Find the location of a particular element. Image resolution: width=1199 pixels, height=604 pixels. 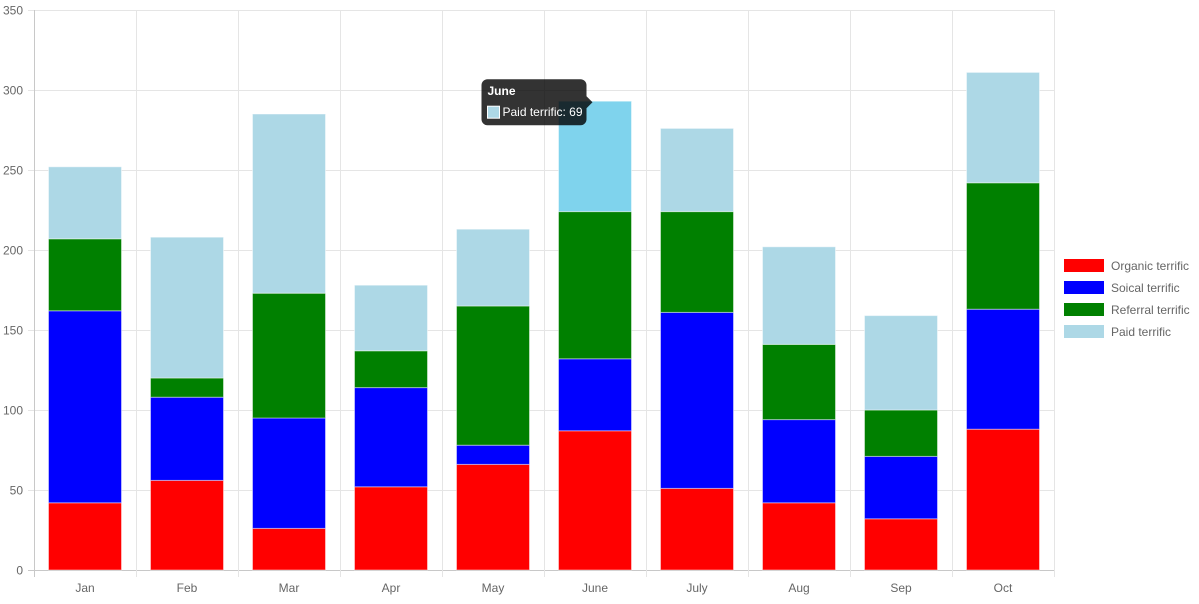

y-tick-label: 350 is located at coordinates (13, 11).